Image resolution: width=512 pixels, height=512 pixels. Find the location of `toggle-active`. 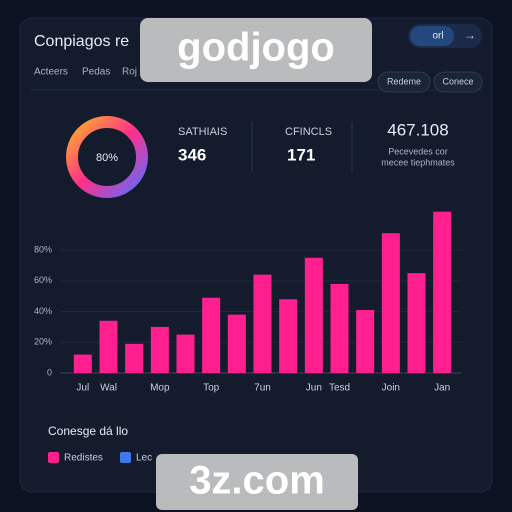

toggle-active is located at coordinates (432, 36).